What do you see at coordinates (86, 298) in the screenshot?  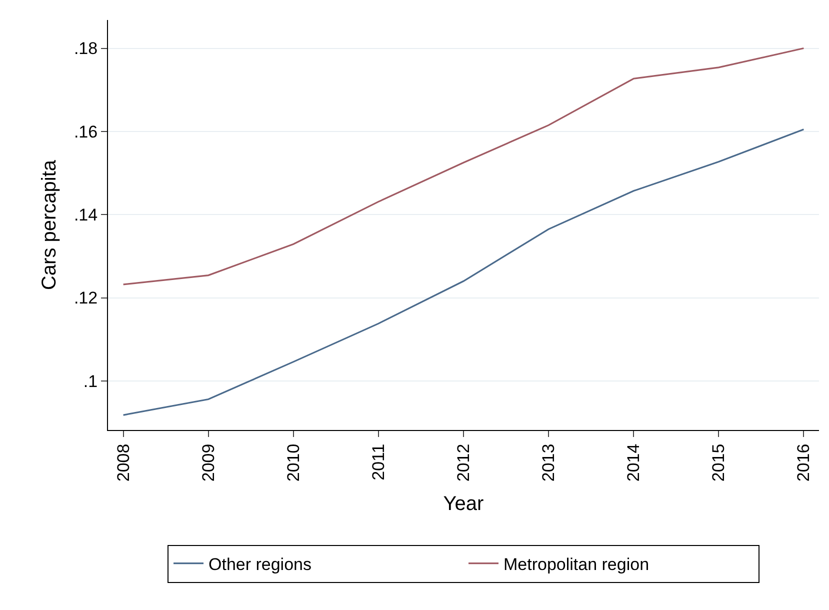 I see `y-tick-label: .12` at bounding box center [86, 298].